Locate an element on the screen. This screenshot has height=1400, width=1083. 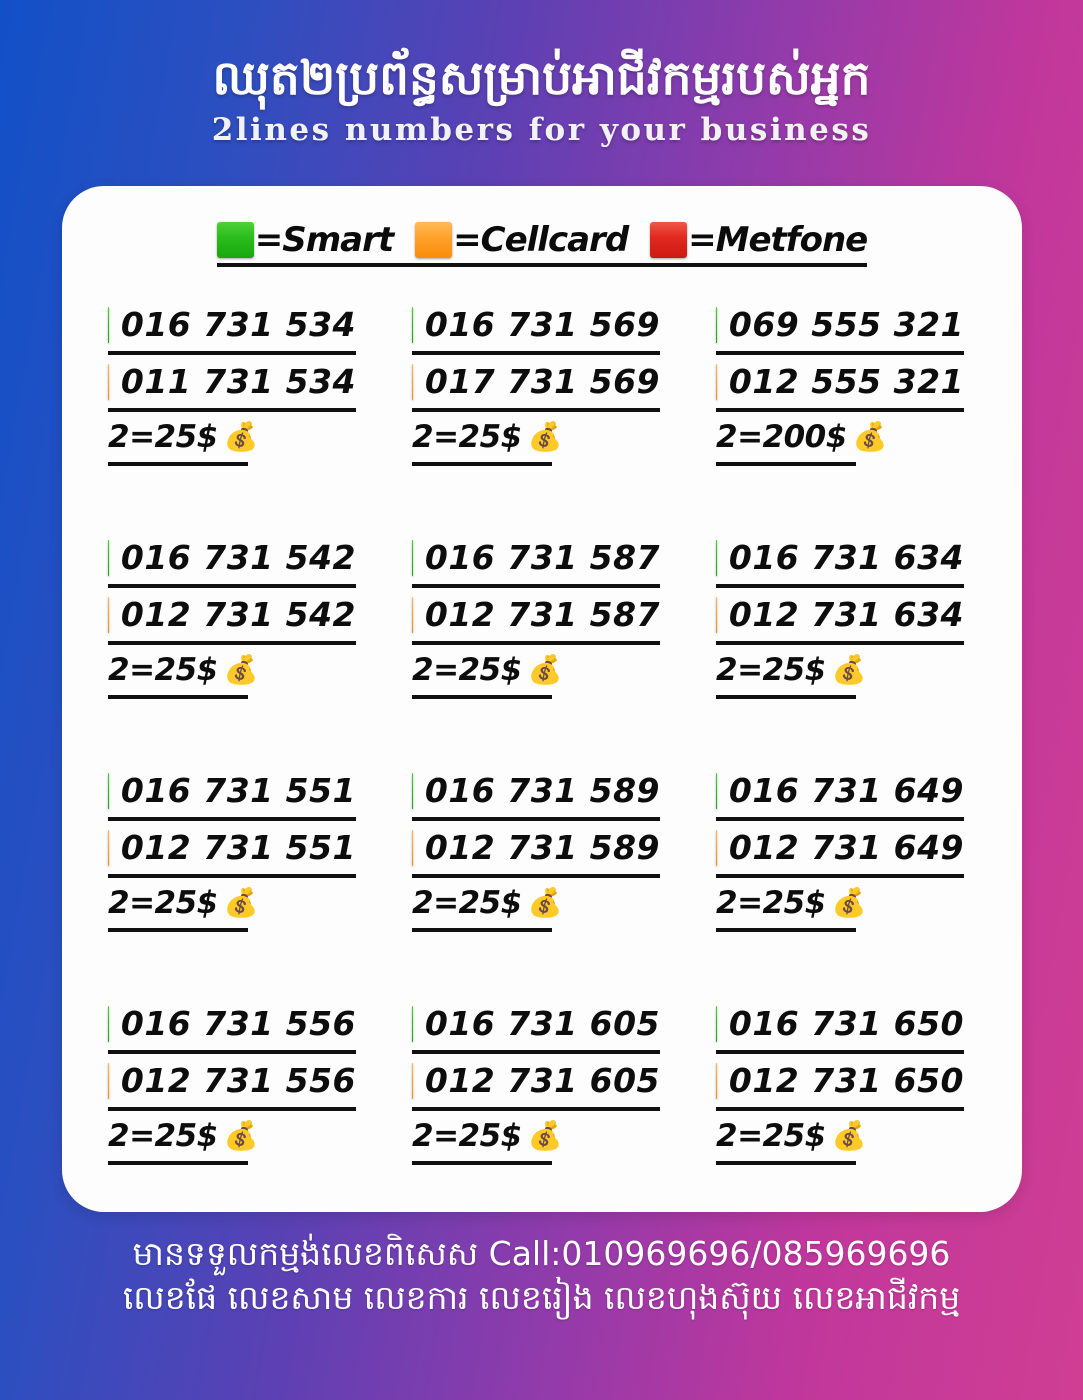
offer-cell: 016 731 649 012 731 649 2=25$ 💰 is located at coordinates (868, 880).